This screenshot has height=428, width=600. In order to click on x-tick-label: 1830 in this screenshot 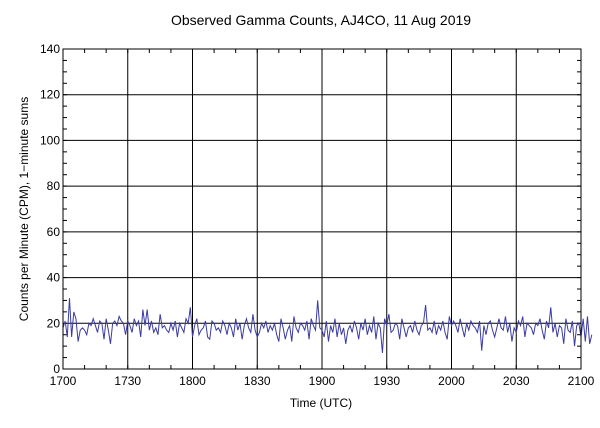, I will do `click(257, 381)`.